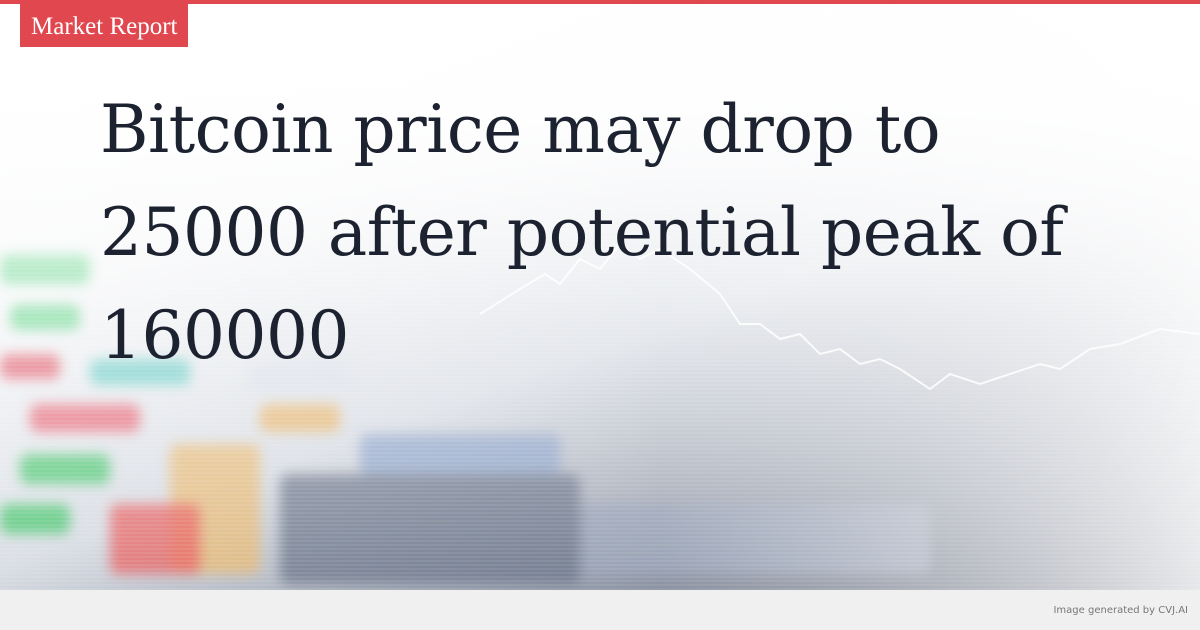 The width and height of the screenshot is (1200, 630). I want to click on accent-bar, so click(600, 2).